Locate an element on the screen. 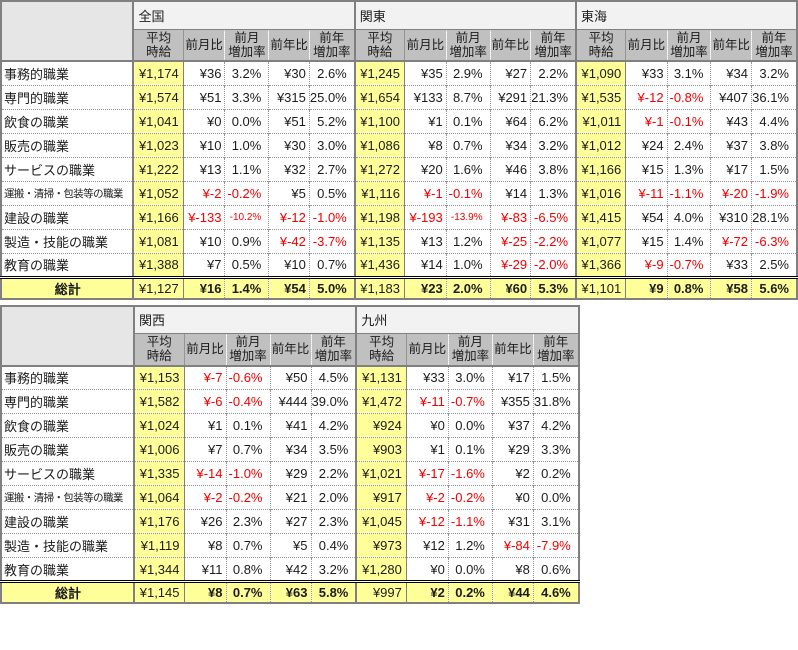  cell-yoy-rate: 5.2% is located at coordinates (331, 120).